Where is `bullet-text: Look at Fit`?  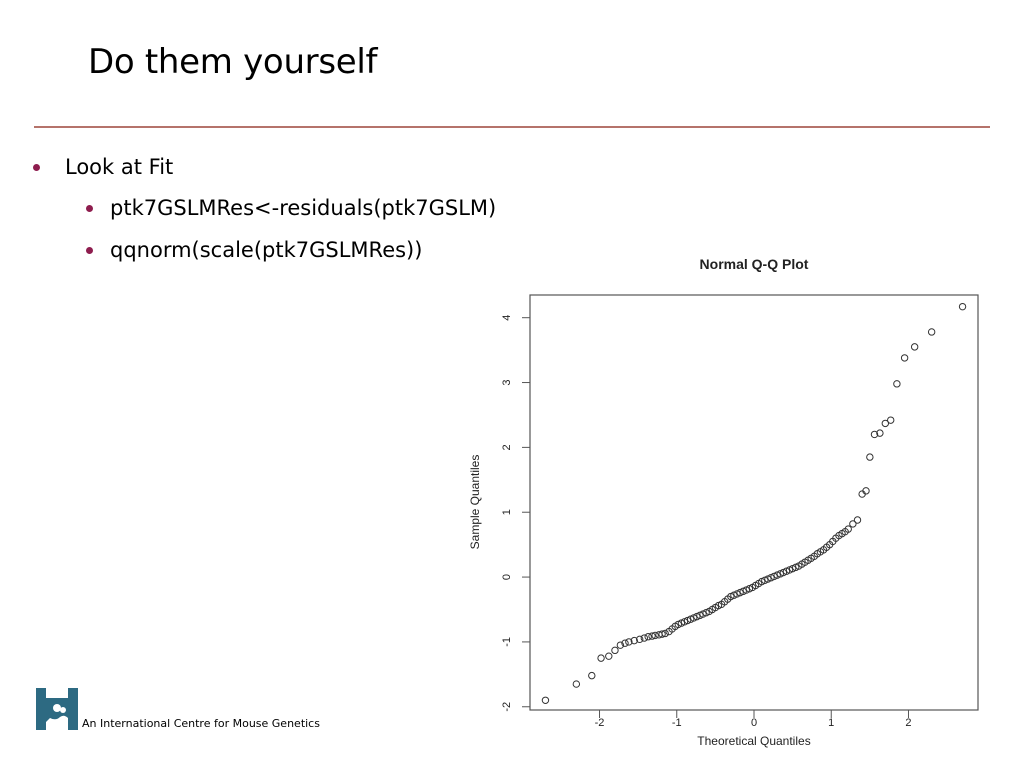
bullet-text: Look at Fit is located at coordinates (119, 167).